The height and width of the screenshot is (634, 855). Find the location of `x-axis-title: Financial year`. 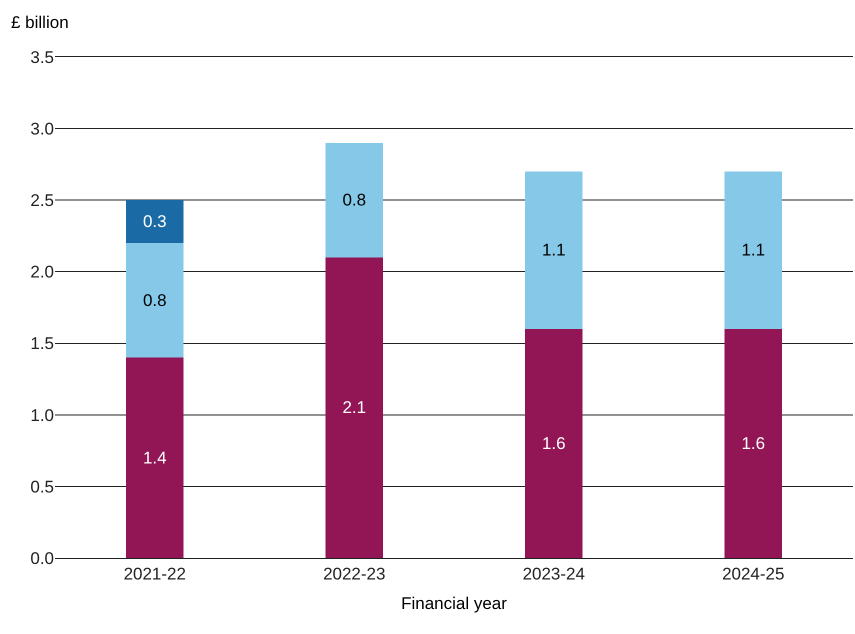

x-axis-title: Financial year is located at coordinates (454, 603).